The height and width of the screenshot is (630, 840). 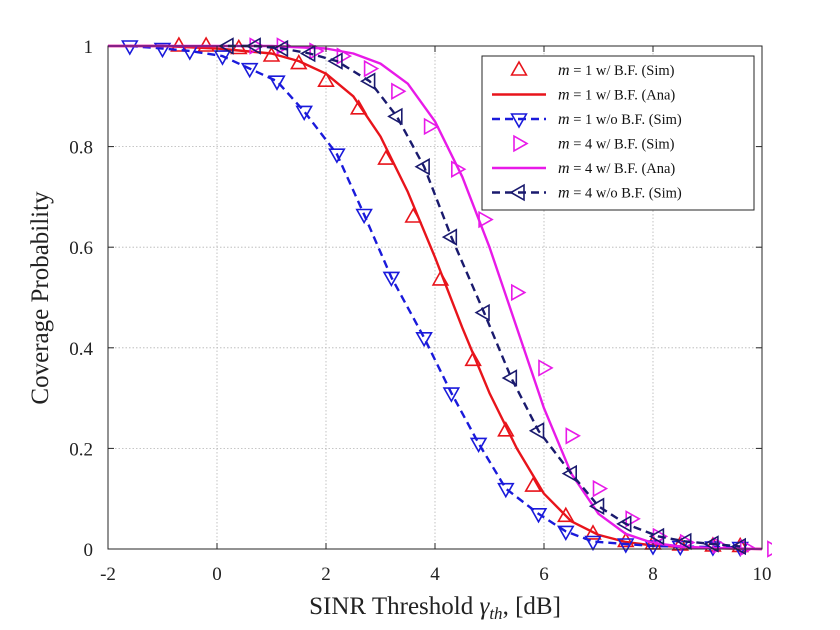 What do you see at coordinates (435, 608) in the screenshot?
I see `x-axis-label: SINR Threshold γth, [dB]` at bounding box center [435, 608].